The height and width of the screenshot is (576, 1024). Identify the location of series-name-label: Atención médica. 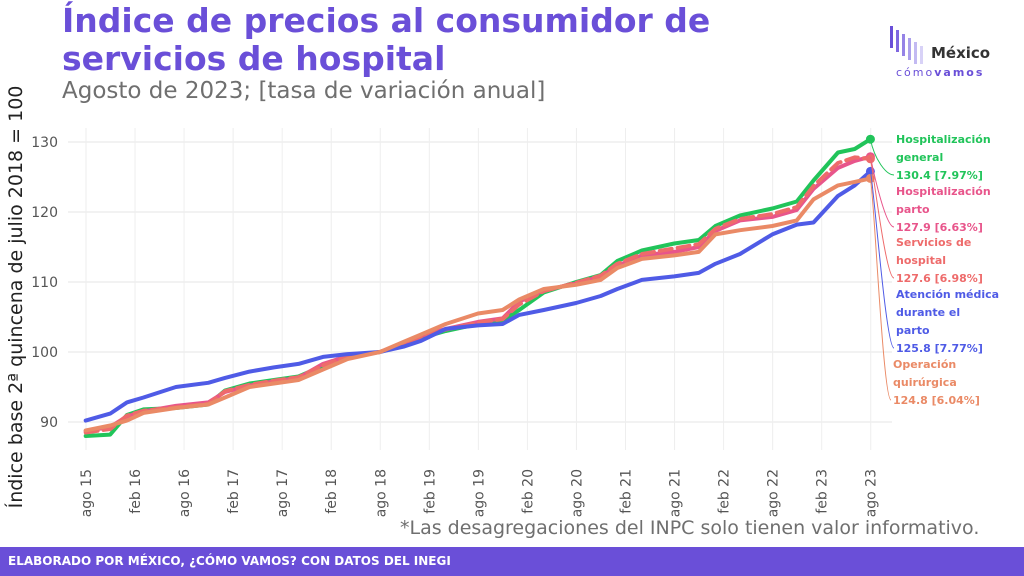
(947, 294).